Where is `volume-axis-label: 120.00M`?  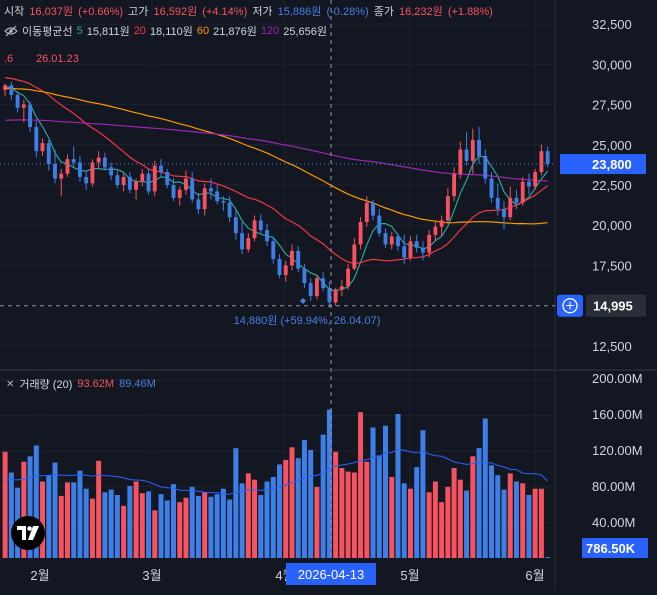
volume-axis-label: 120.00M is located at coordinates (617, 450).